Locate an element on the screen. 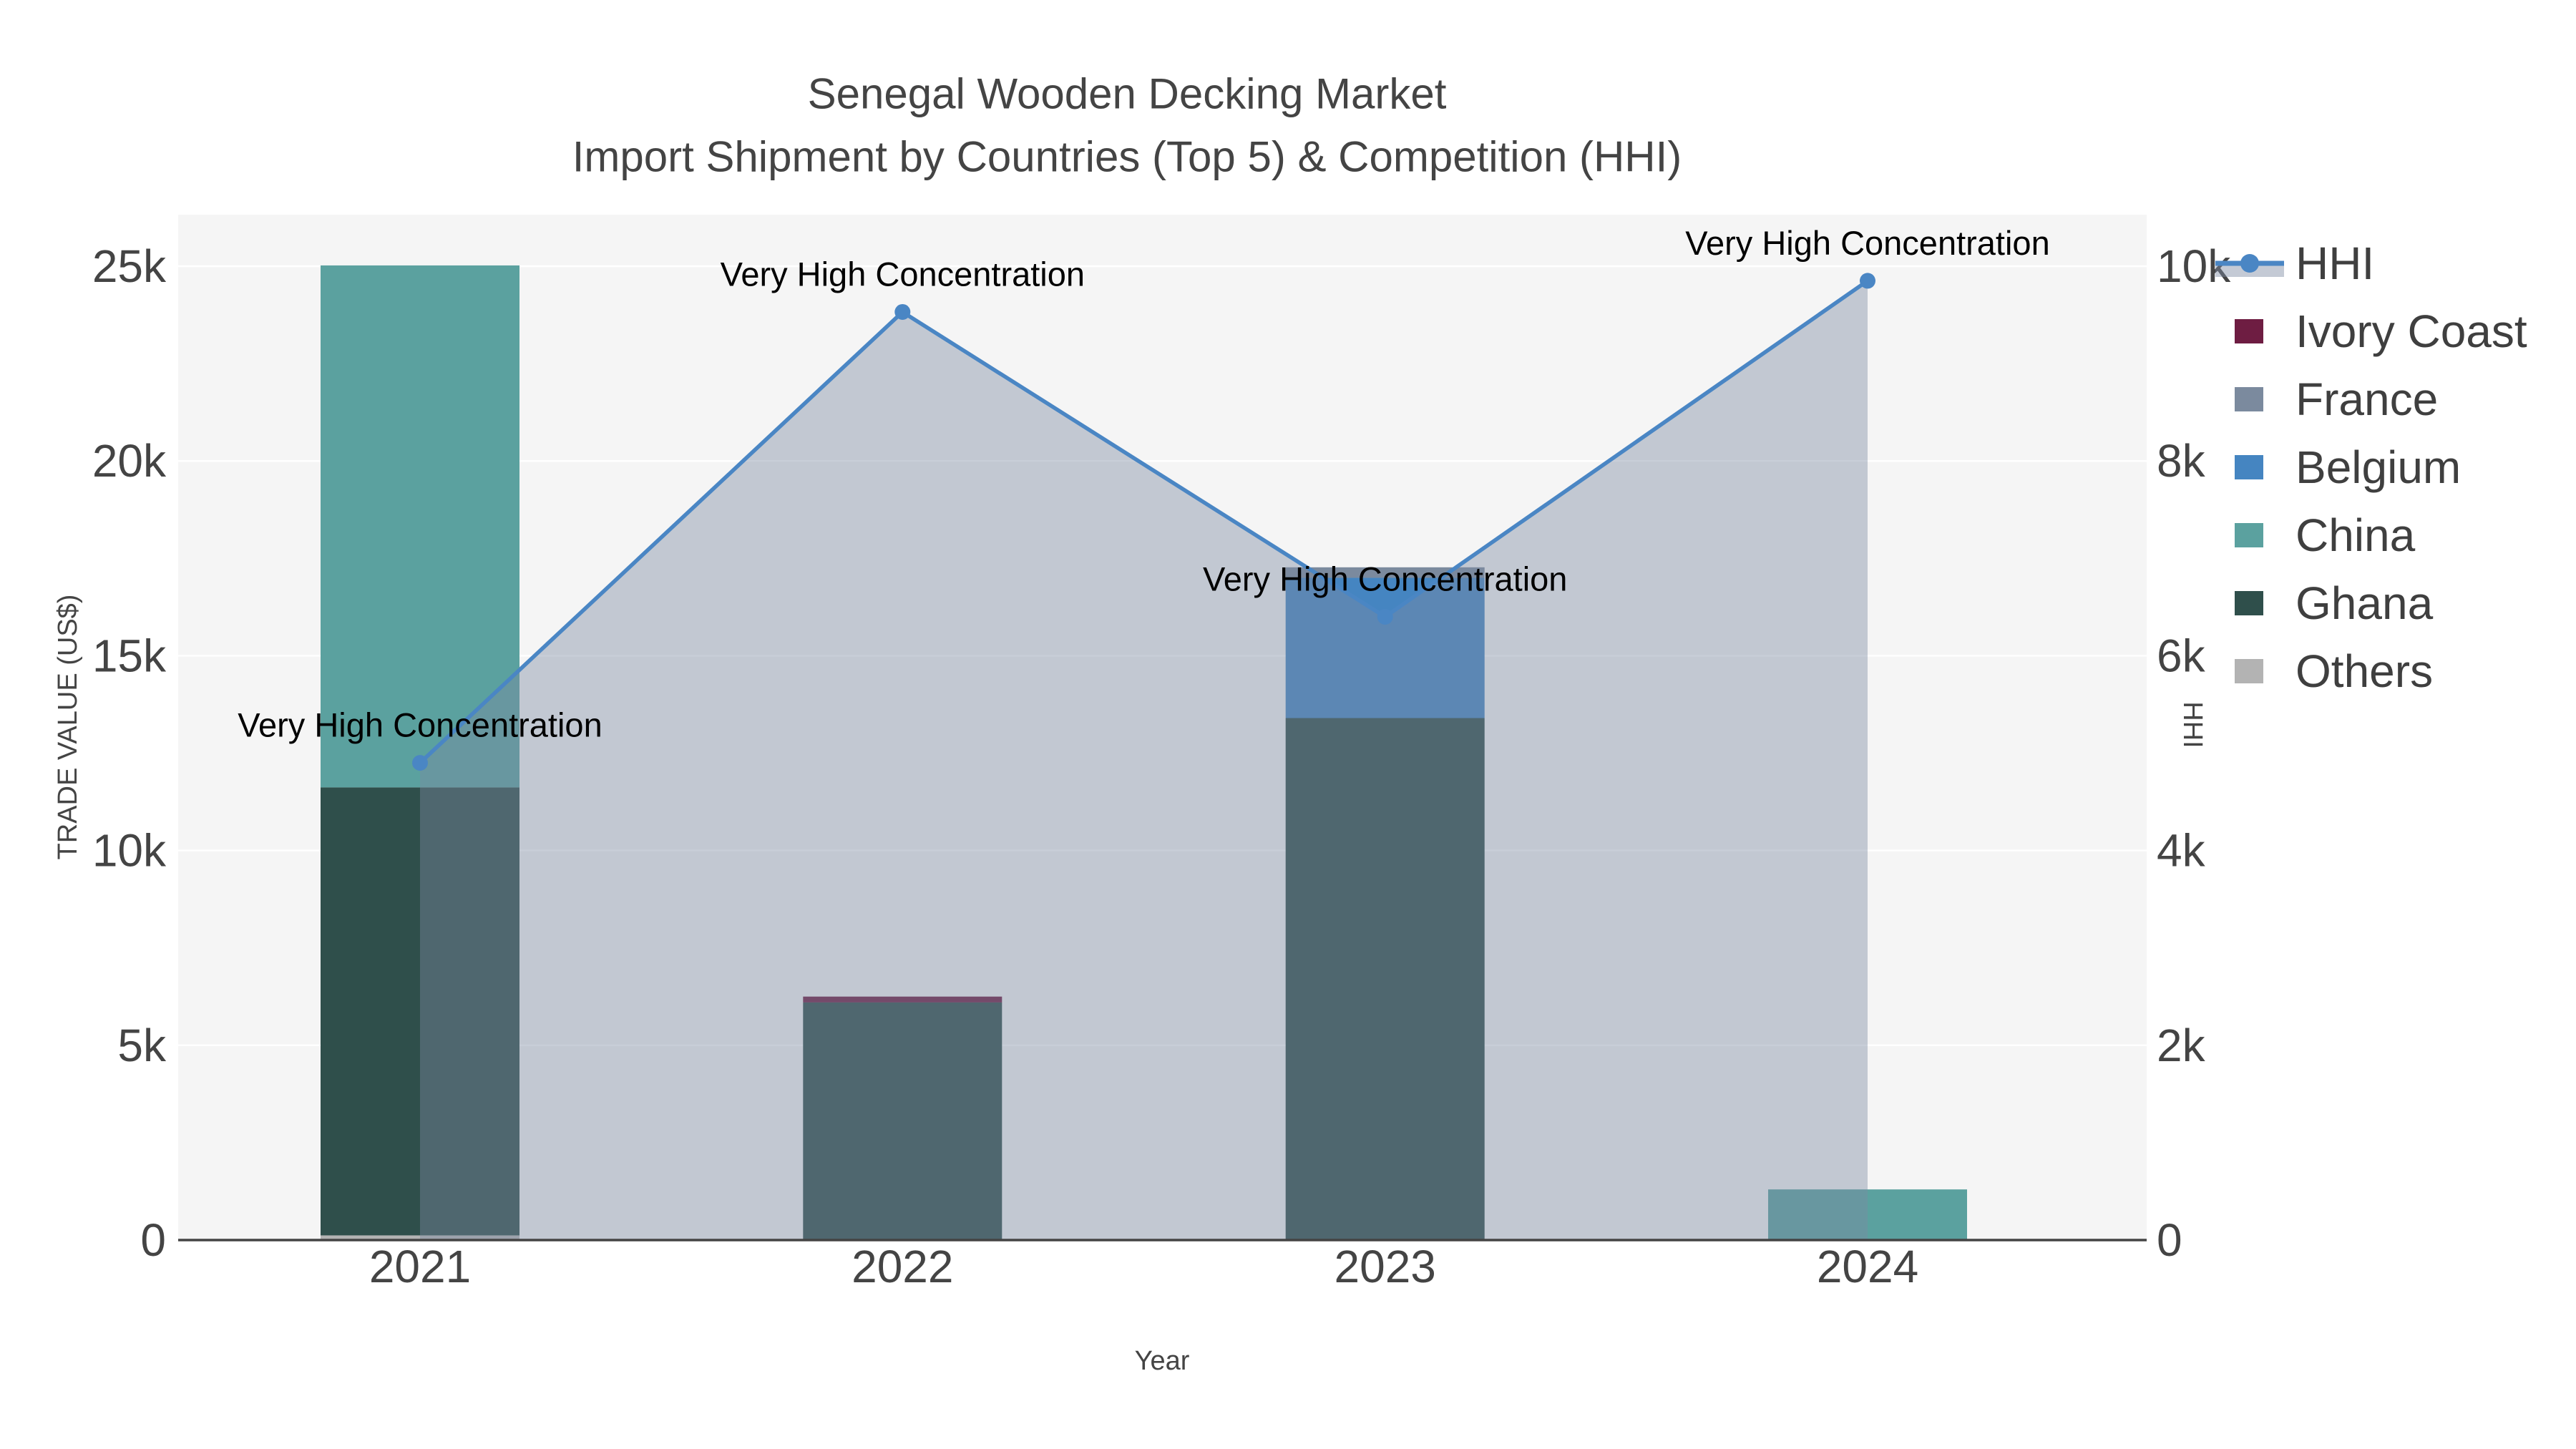 The width and height of the screenshot is (2576, 1449). y-right-tick-0: 0 is located at coordinates (2169, 1240).